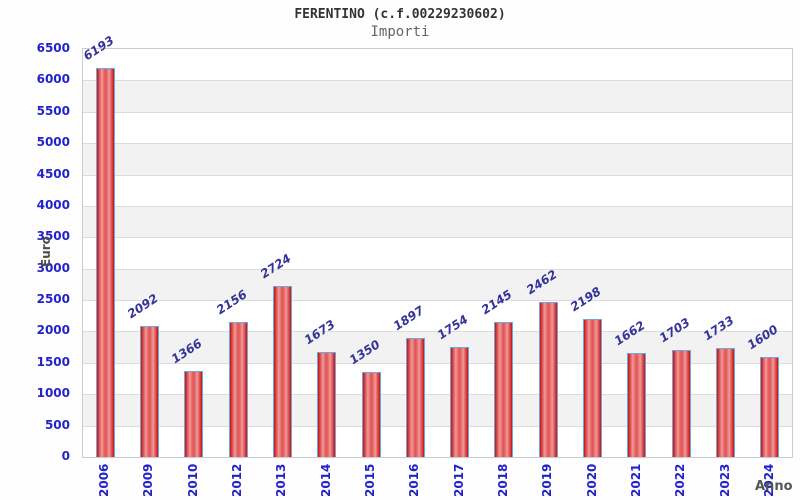  Describe the element at coordinates (53, 330) in the screenshot. I see `y-tick-label: 2000` at that location.